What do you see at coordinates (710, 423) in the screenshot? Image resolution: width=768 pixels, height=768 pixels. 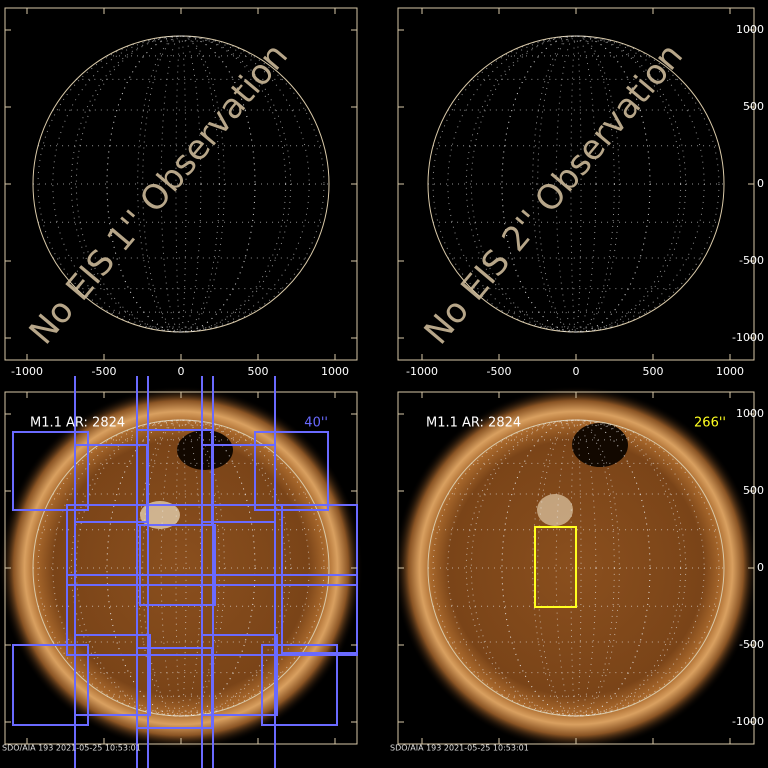 I see `raster-size: 266''` at bounding box center [710, 423].